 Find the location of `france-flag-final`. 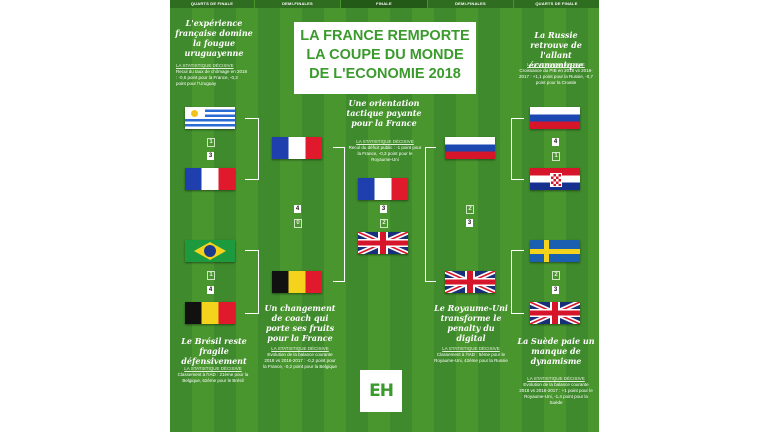

france-flag-final is located at coordinates (383, 189).